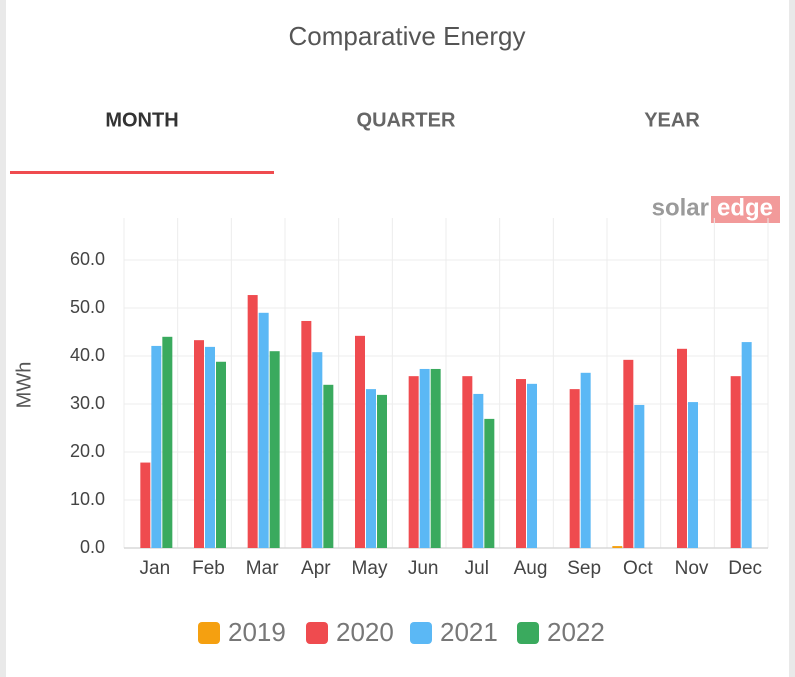  I want to click on legend-label: 2021, so click(469, 632).